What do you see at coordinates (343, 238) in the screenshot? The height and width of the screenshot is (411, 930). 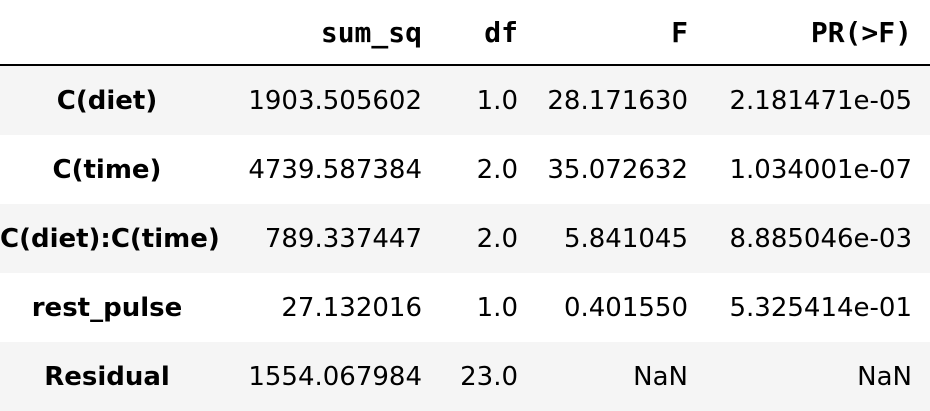 I see `cell-sum-sq: 789.337447` at bounding box center [343, 238].